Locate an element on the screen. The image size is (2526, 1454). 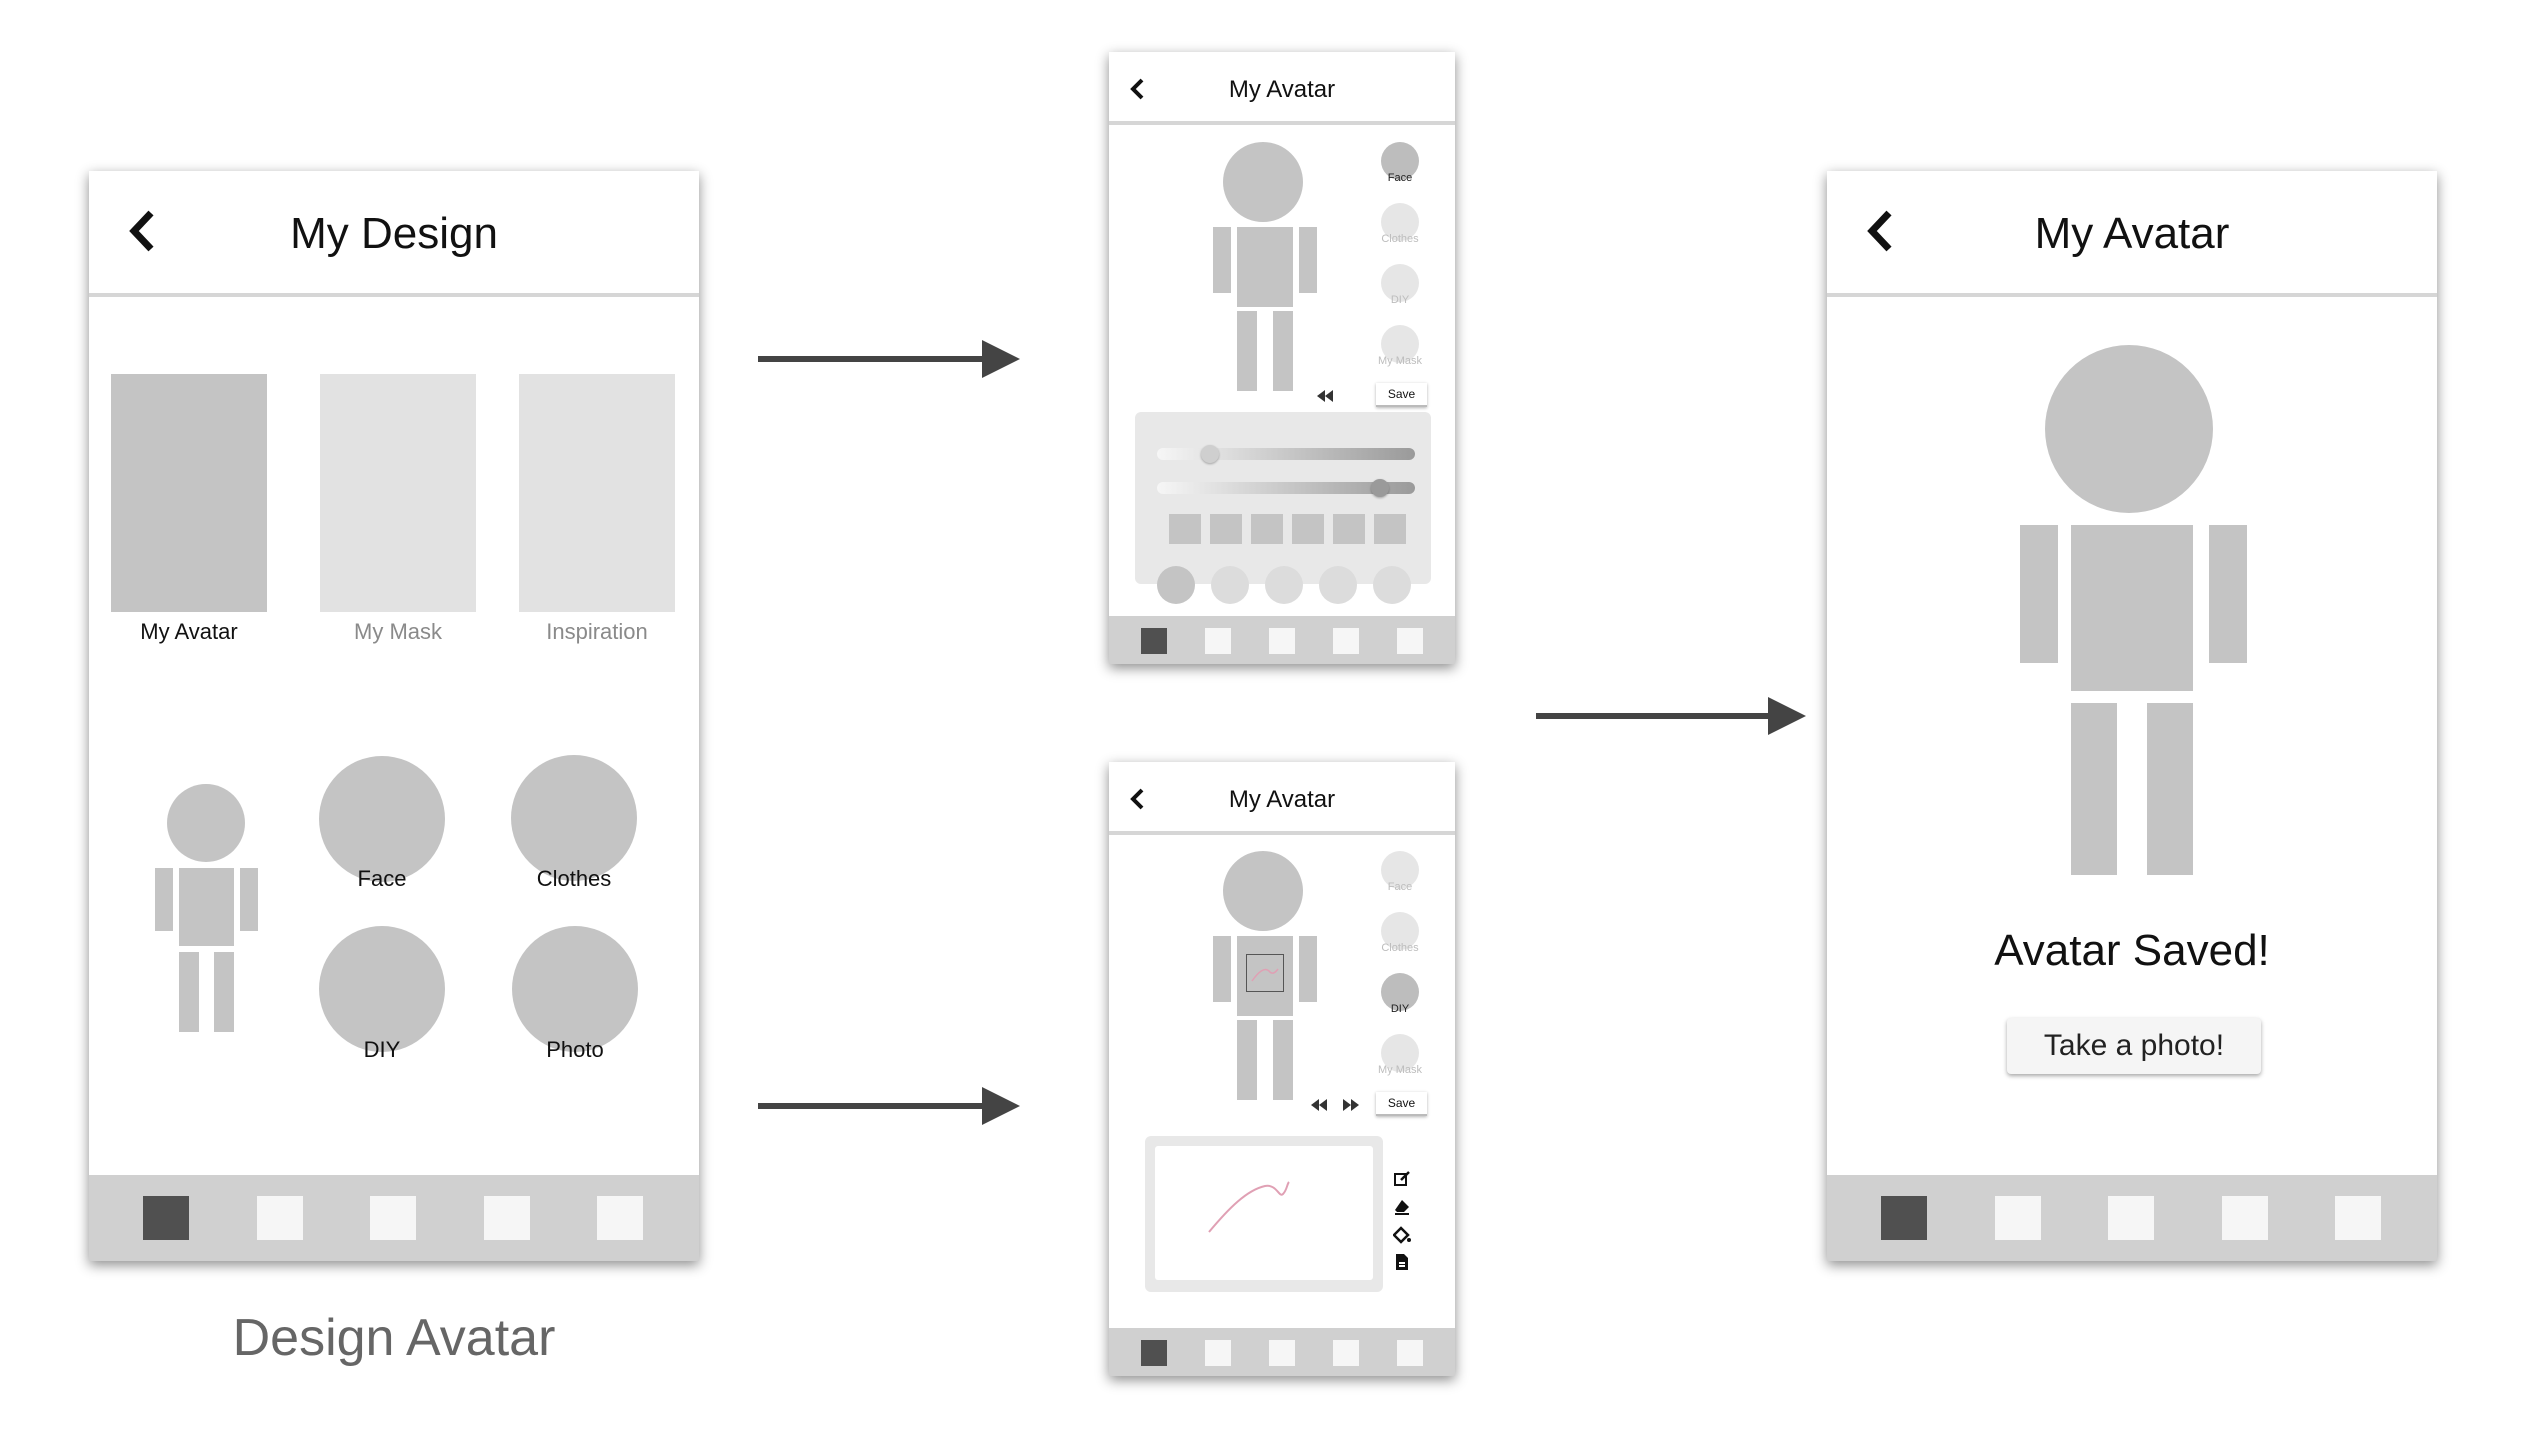
take-photo-button: Take a photo! is located at coordinates (2134, 1046).